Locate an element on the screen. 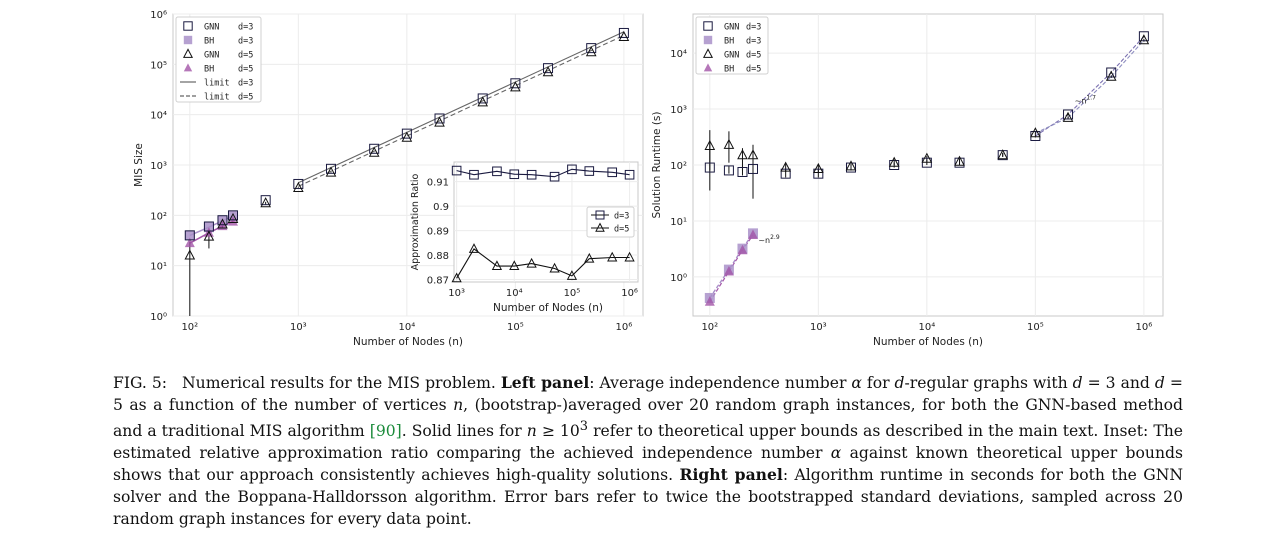 The image size is (1287, 544). caption-lead: Numerical results for the MIS problem. is located at coordinates (339, 383).